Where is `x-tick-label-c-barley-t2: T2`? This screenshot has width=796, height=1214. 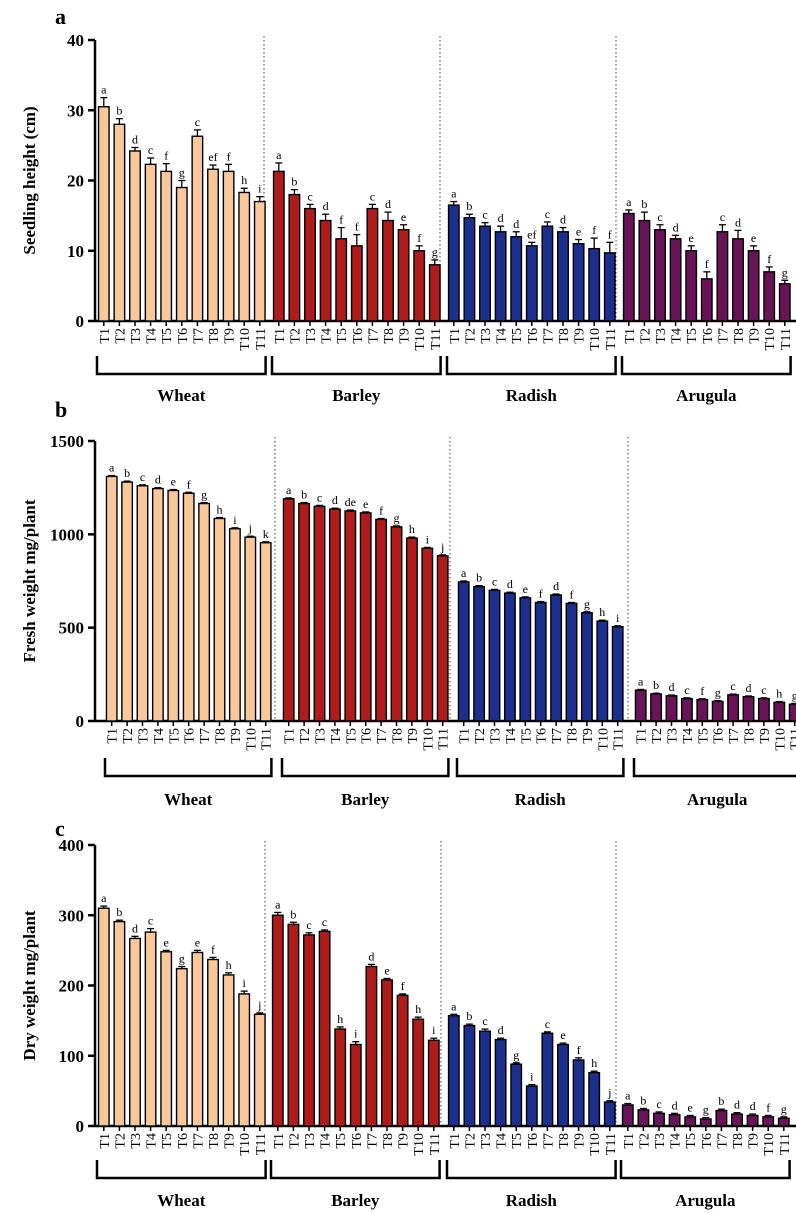
x-tick-label-c-barley-t2: T2 is located at coordinates (294, 1141).